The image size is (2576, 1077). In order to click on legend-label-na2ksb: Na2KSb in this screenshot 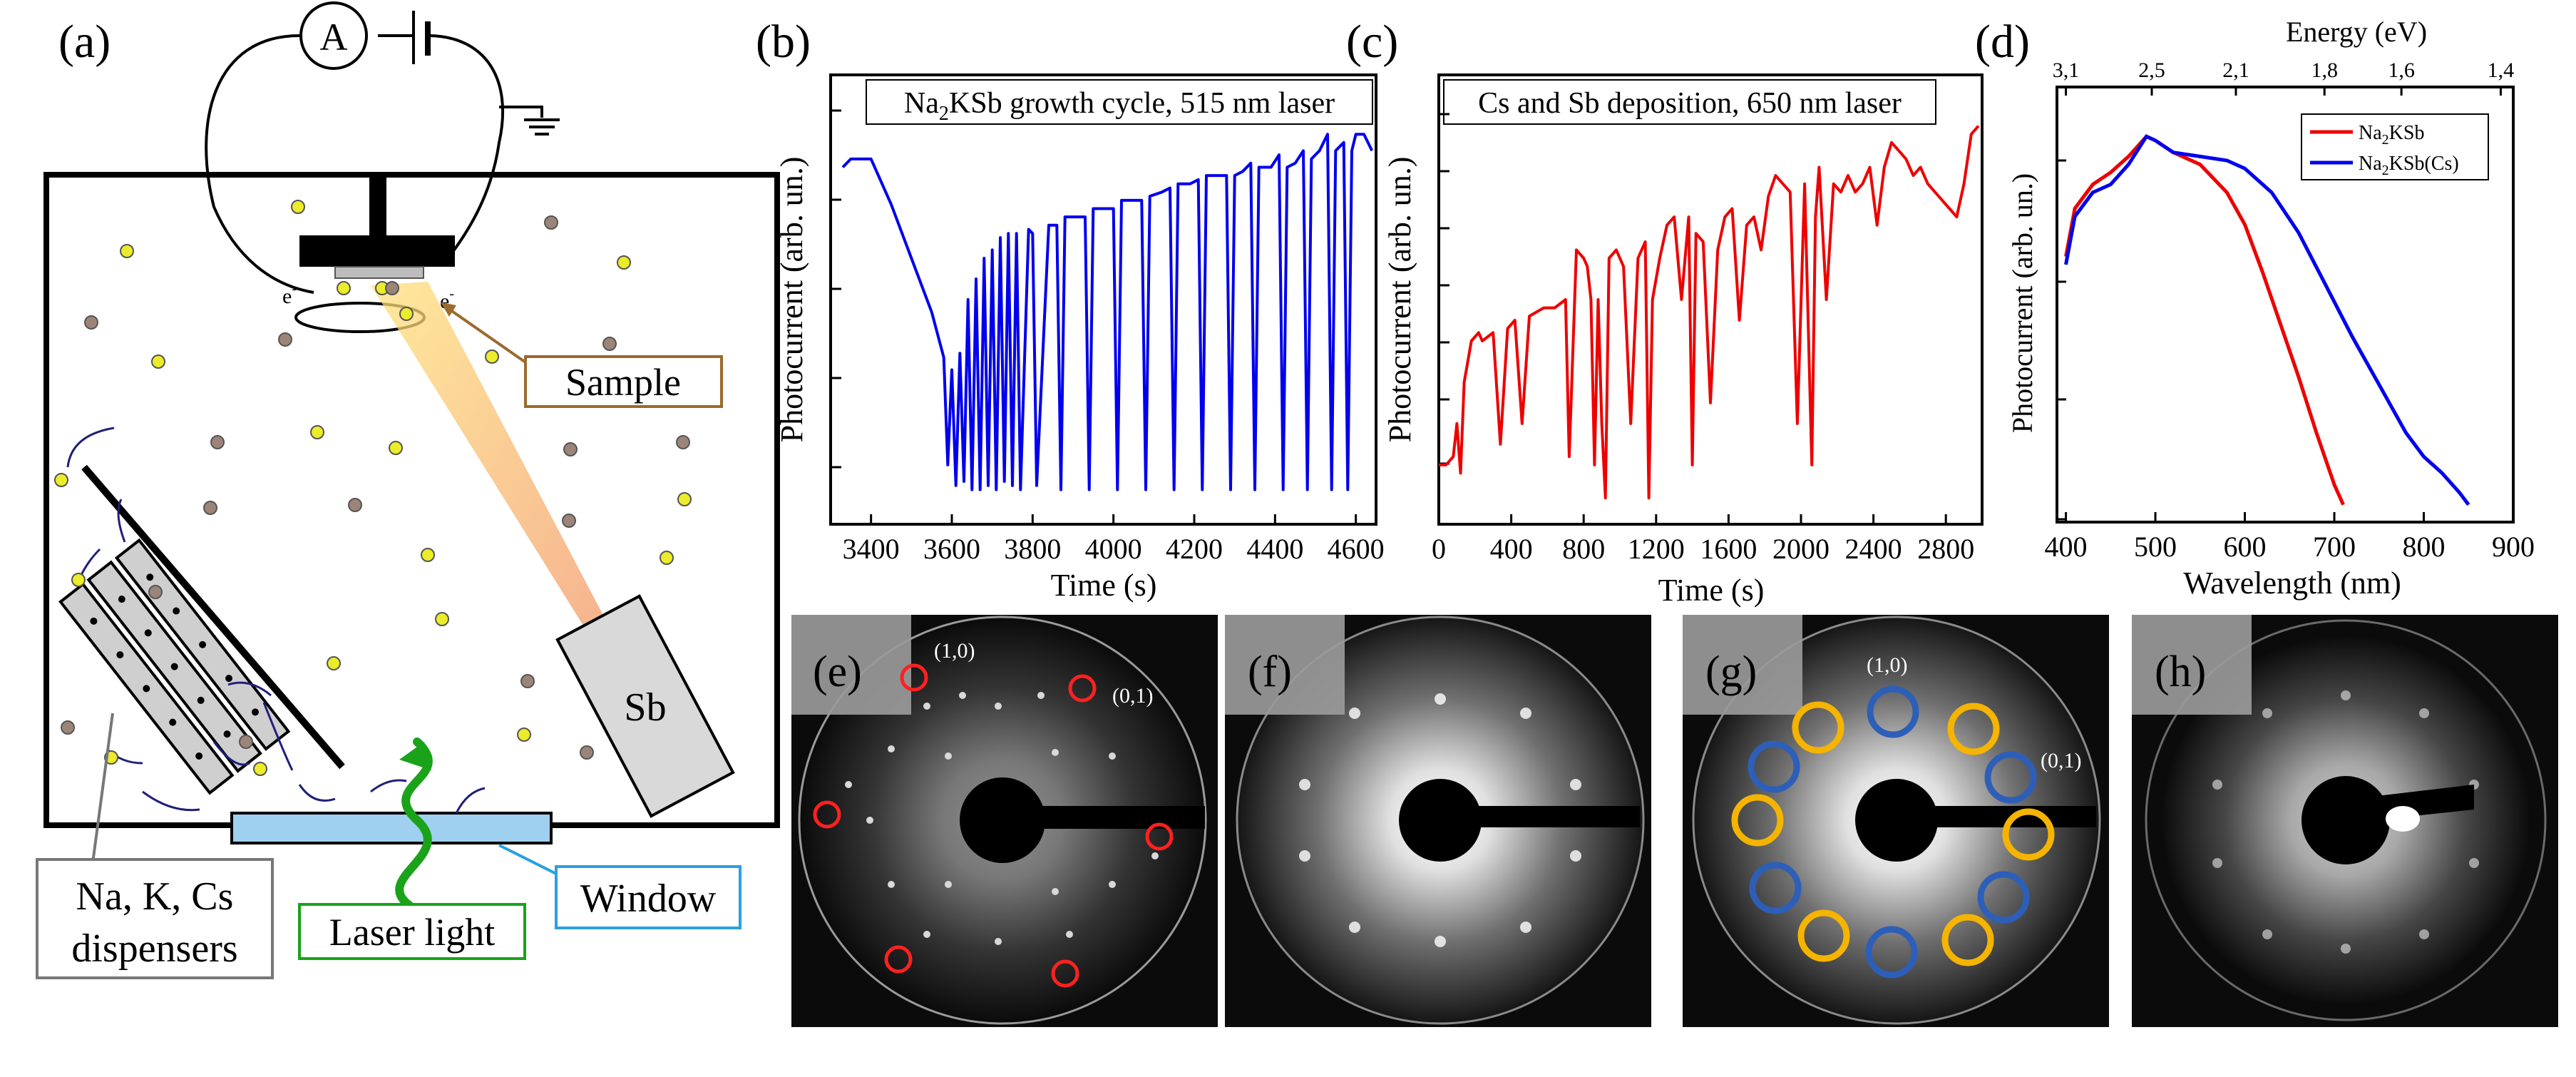, I will do `click(2391, 135)`.